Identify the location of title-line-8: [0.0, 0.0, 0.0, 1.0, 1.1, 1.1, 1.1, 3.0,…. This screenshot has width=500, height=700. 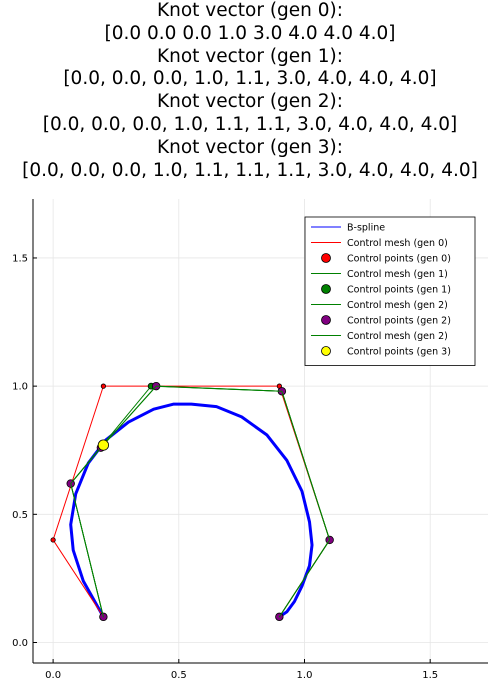
(250, 170).